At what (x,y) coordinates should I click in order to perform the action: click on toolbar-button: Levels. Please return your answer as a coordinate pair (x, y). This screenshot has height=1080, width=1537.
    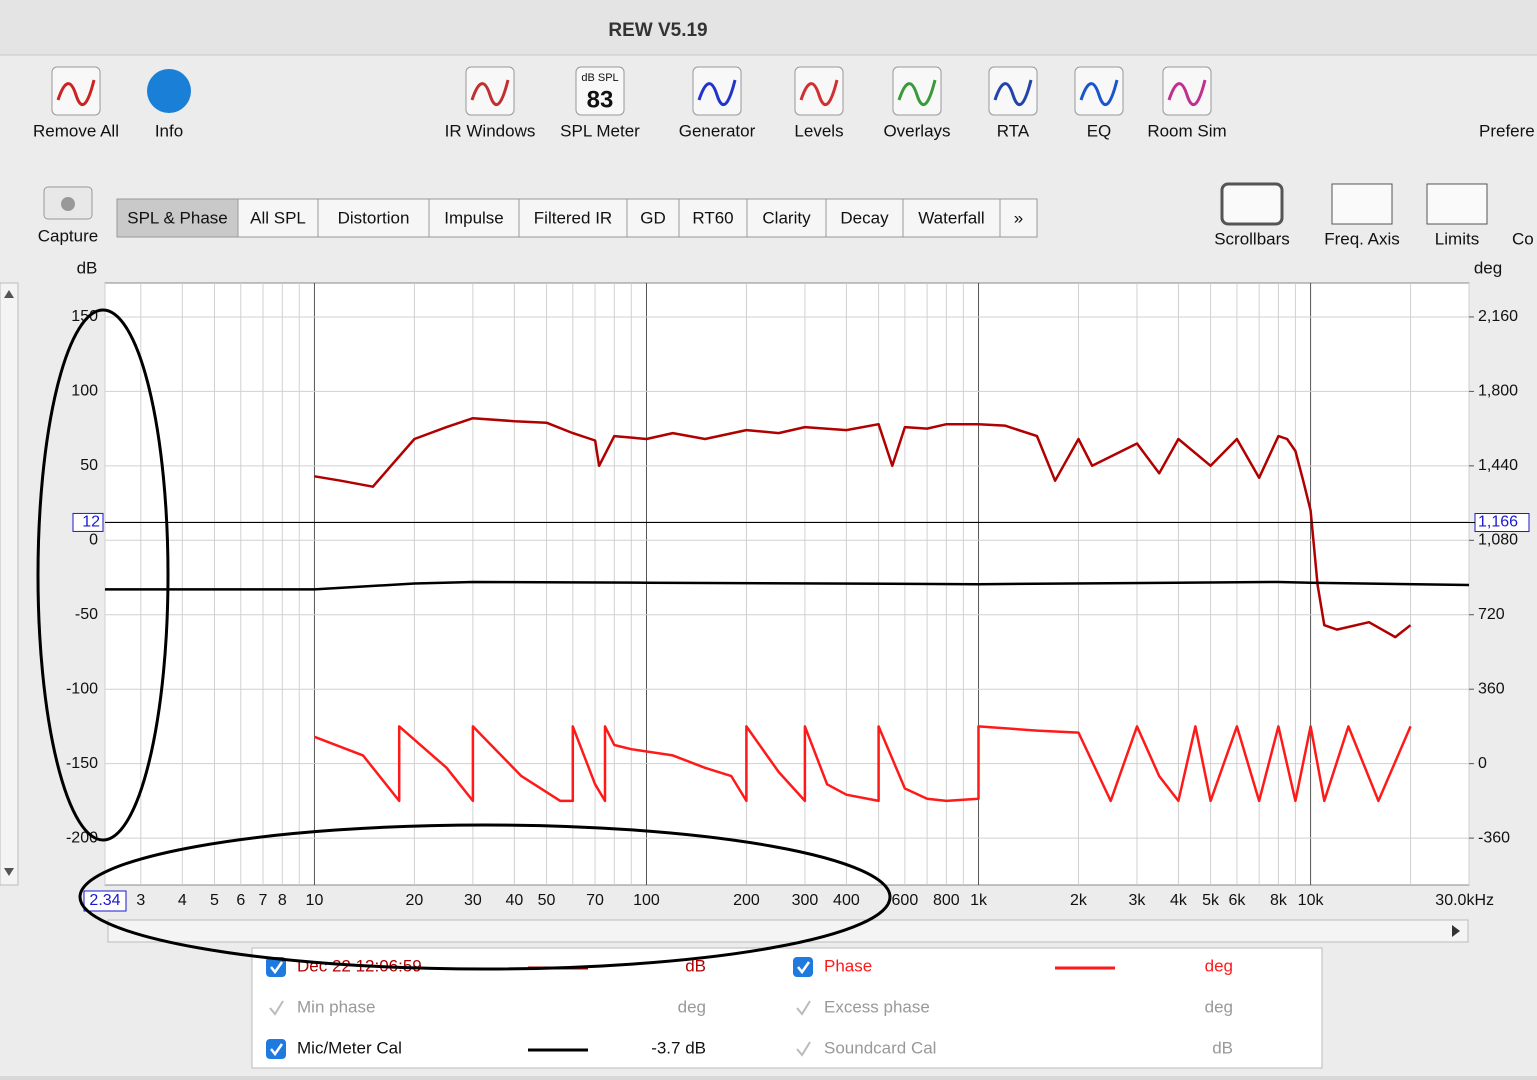
    Looking at the image, I should click on (819, 103).